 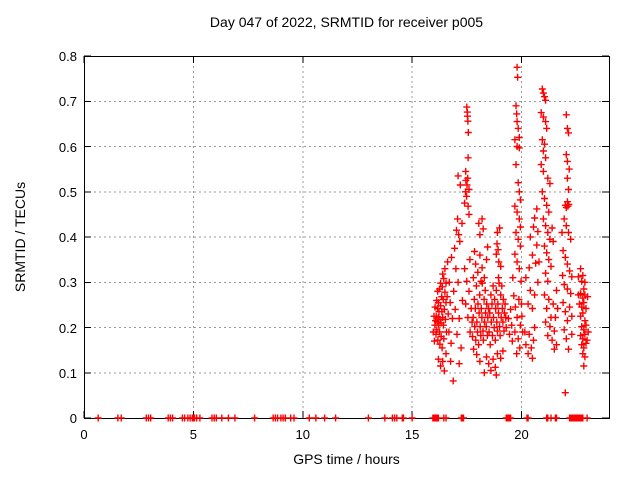 I want to click on y-tick-label: 0.6, so click(x=67, y=147).